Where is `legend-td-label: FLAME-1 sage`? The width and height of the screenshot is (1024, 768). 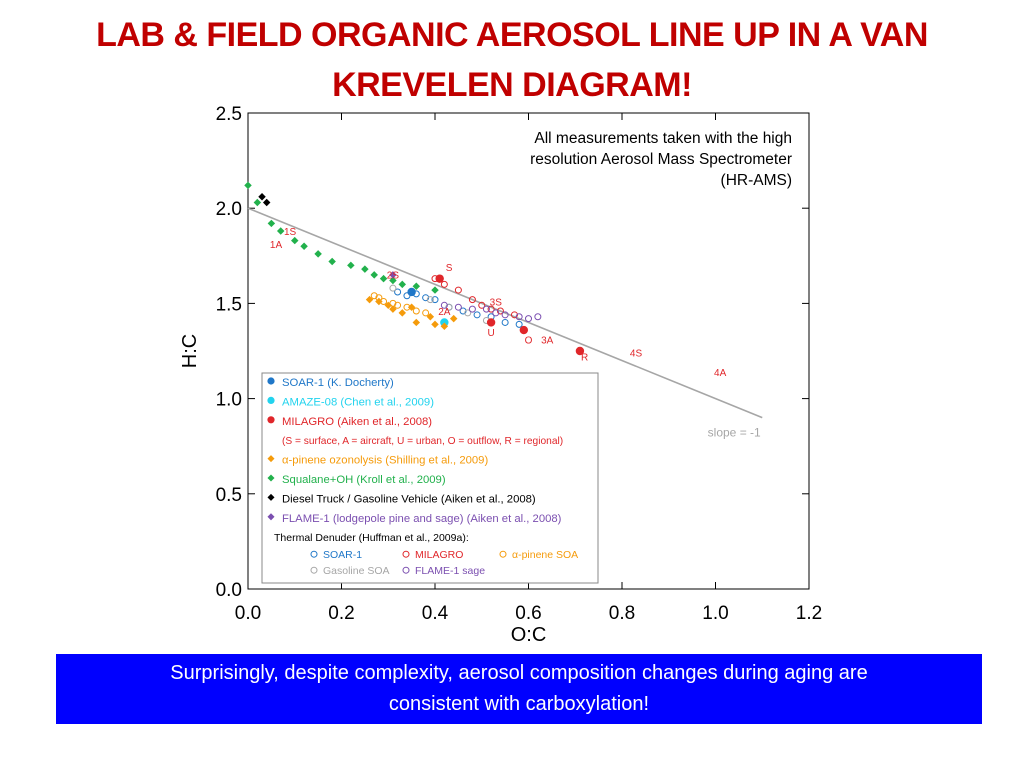
legend-td-label: FLAME-1 sage is located at coordinates (450, 571).